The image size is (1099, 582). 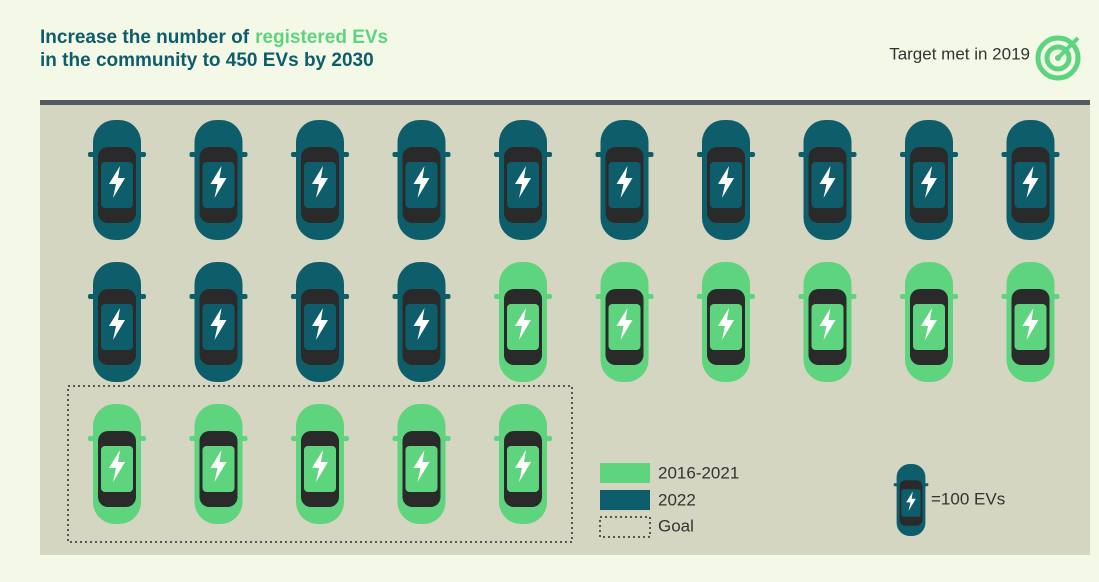 What do you see at coordinates (698, 472) in the screenshot?
I see `legend-label: 2016-2021` at bounding box center [698, 472].